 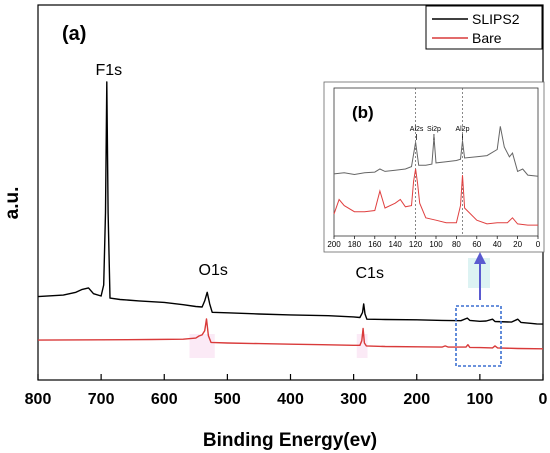 What do you see at coordinates (517, 244) in the screenshot?
I see `inset-tick-label: 20` at bounding box center [517, 244].